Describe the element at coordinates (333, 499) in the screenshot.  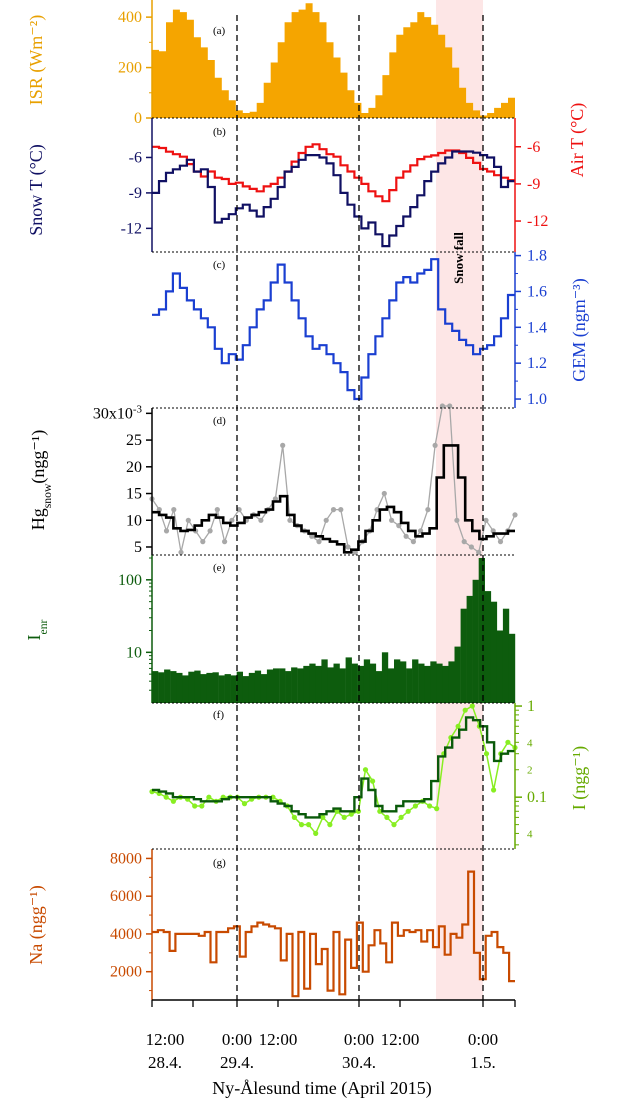
I see `hg-smoothed-line` at that location.